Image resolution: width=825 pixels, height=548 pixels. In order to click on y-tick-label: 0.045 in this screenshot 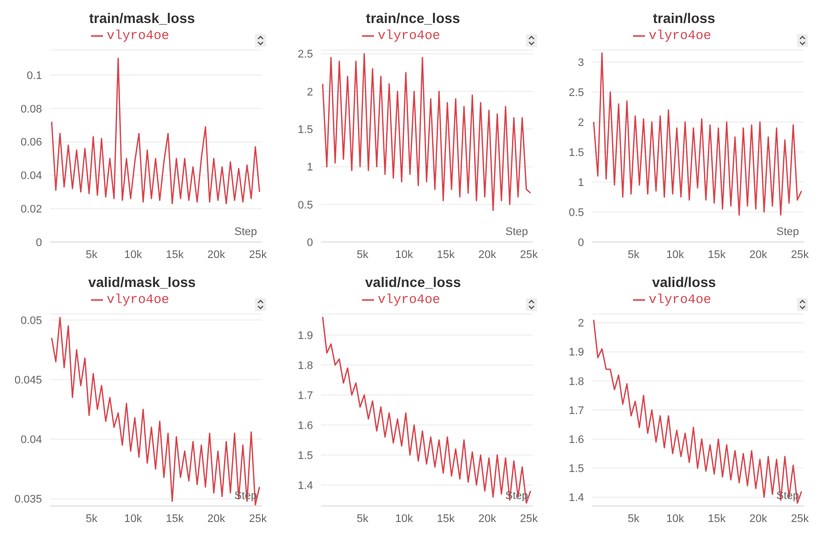, I will do `click(28, 380)`.